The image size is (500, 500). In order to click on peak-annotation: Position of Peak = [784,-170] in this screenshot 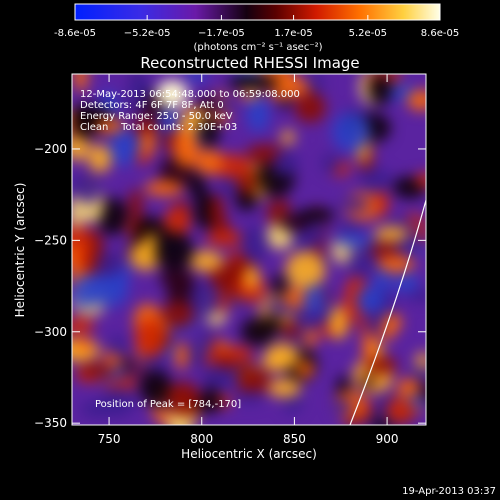, I will do `click(168, 404)`.